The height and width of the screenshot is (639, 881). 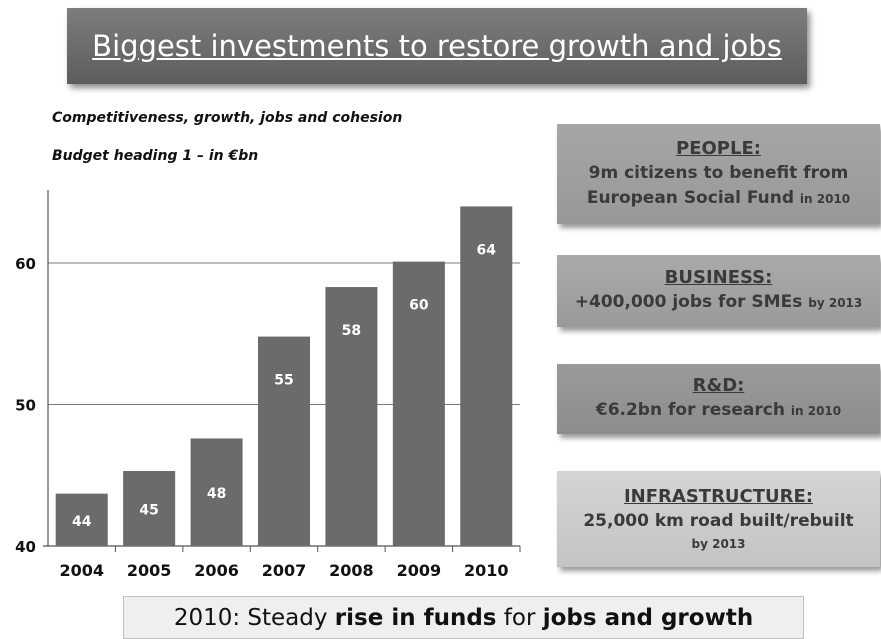 I want to click on x-tick-label: 2006, so click(x=216, y=570).